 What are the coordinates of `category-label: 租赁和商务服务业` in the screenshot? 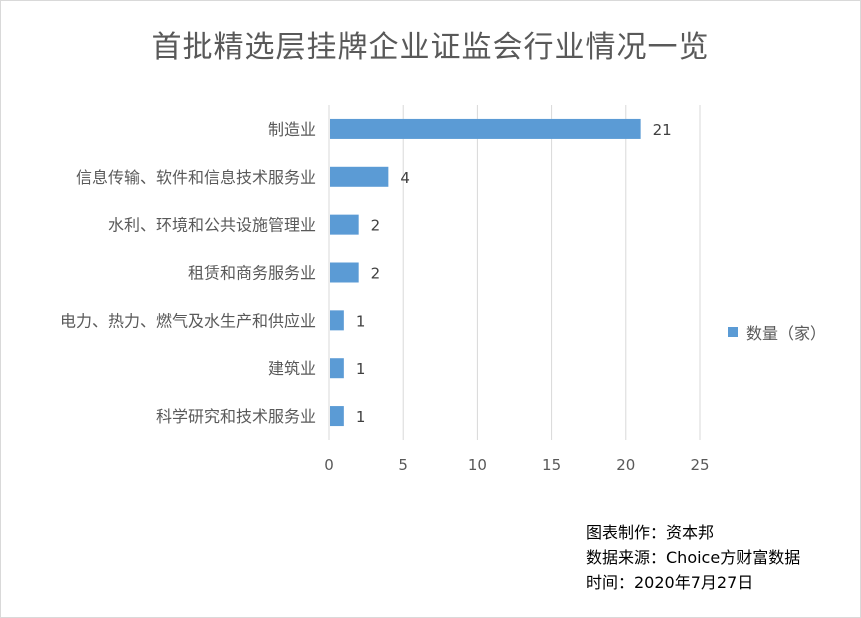 It's located at (252, 273).